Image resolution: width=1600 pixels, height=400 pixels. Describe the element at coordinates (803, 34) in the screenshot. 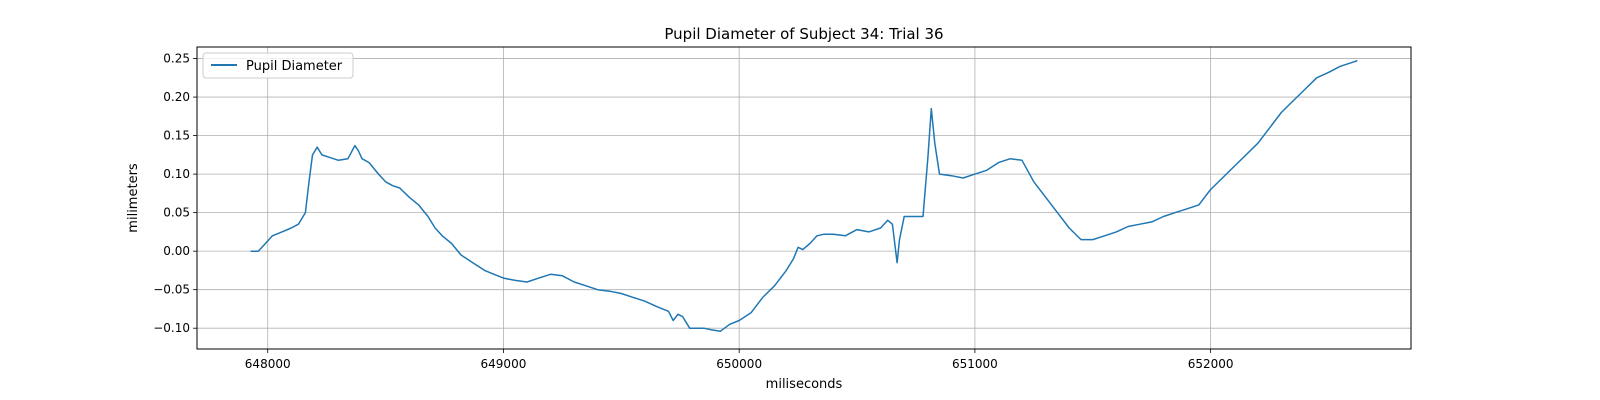

I see `chart-title: Pupil Diameter of Subject 34: Trial 36` at that location.